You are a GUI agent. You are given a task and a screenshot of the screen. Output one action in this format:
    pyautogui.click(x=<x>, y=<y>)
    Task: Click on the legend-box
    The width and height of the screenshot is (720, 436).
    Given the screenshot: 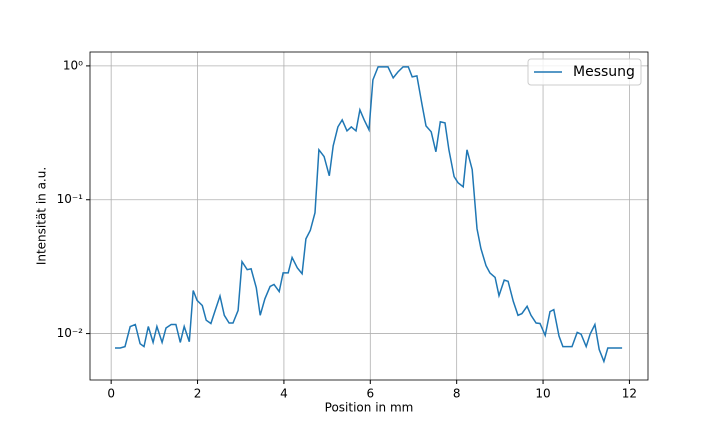 What is the action you would take?
    pyautogui.click(x=584, y=72)
    